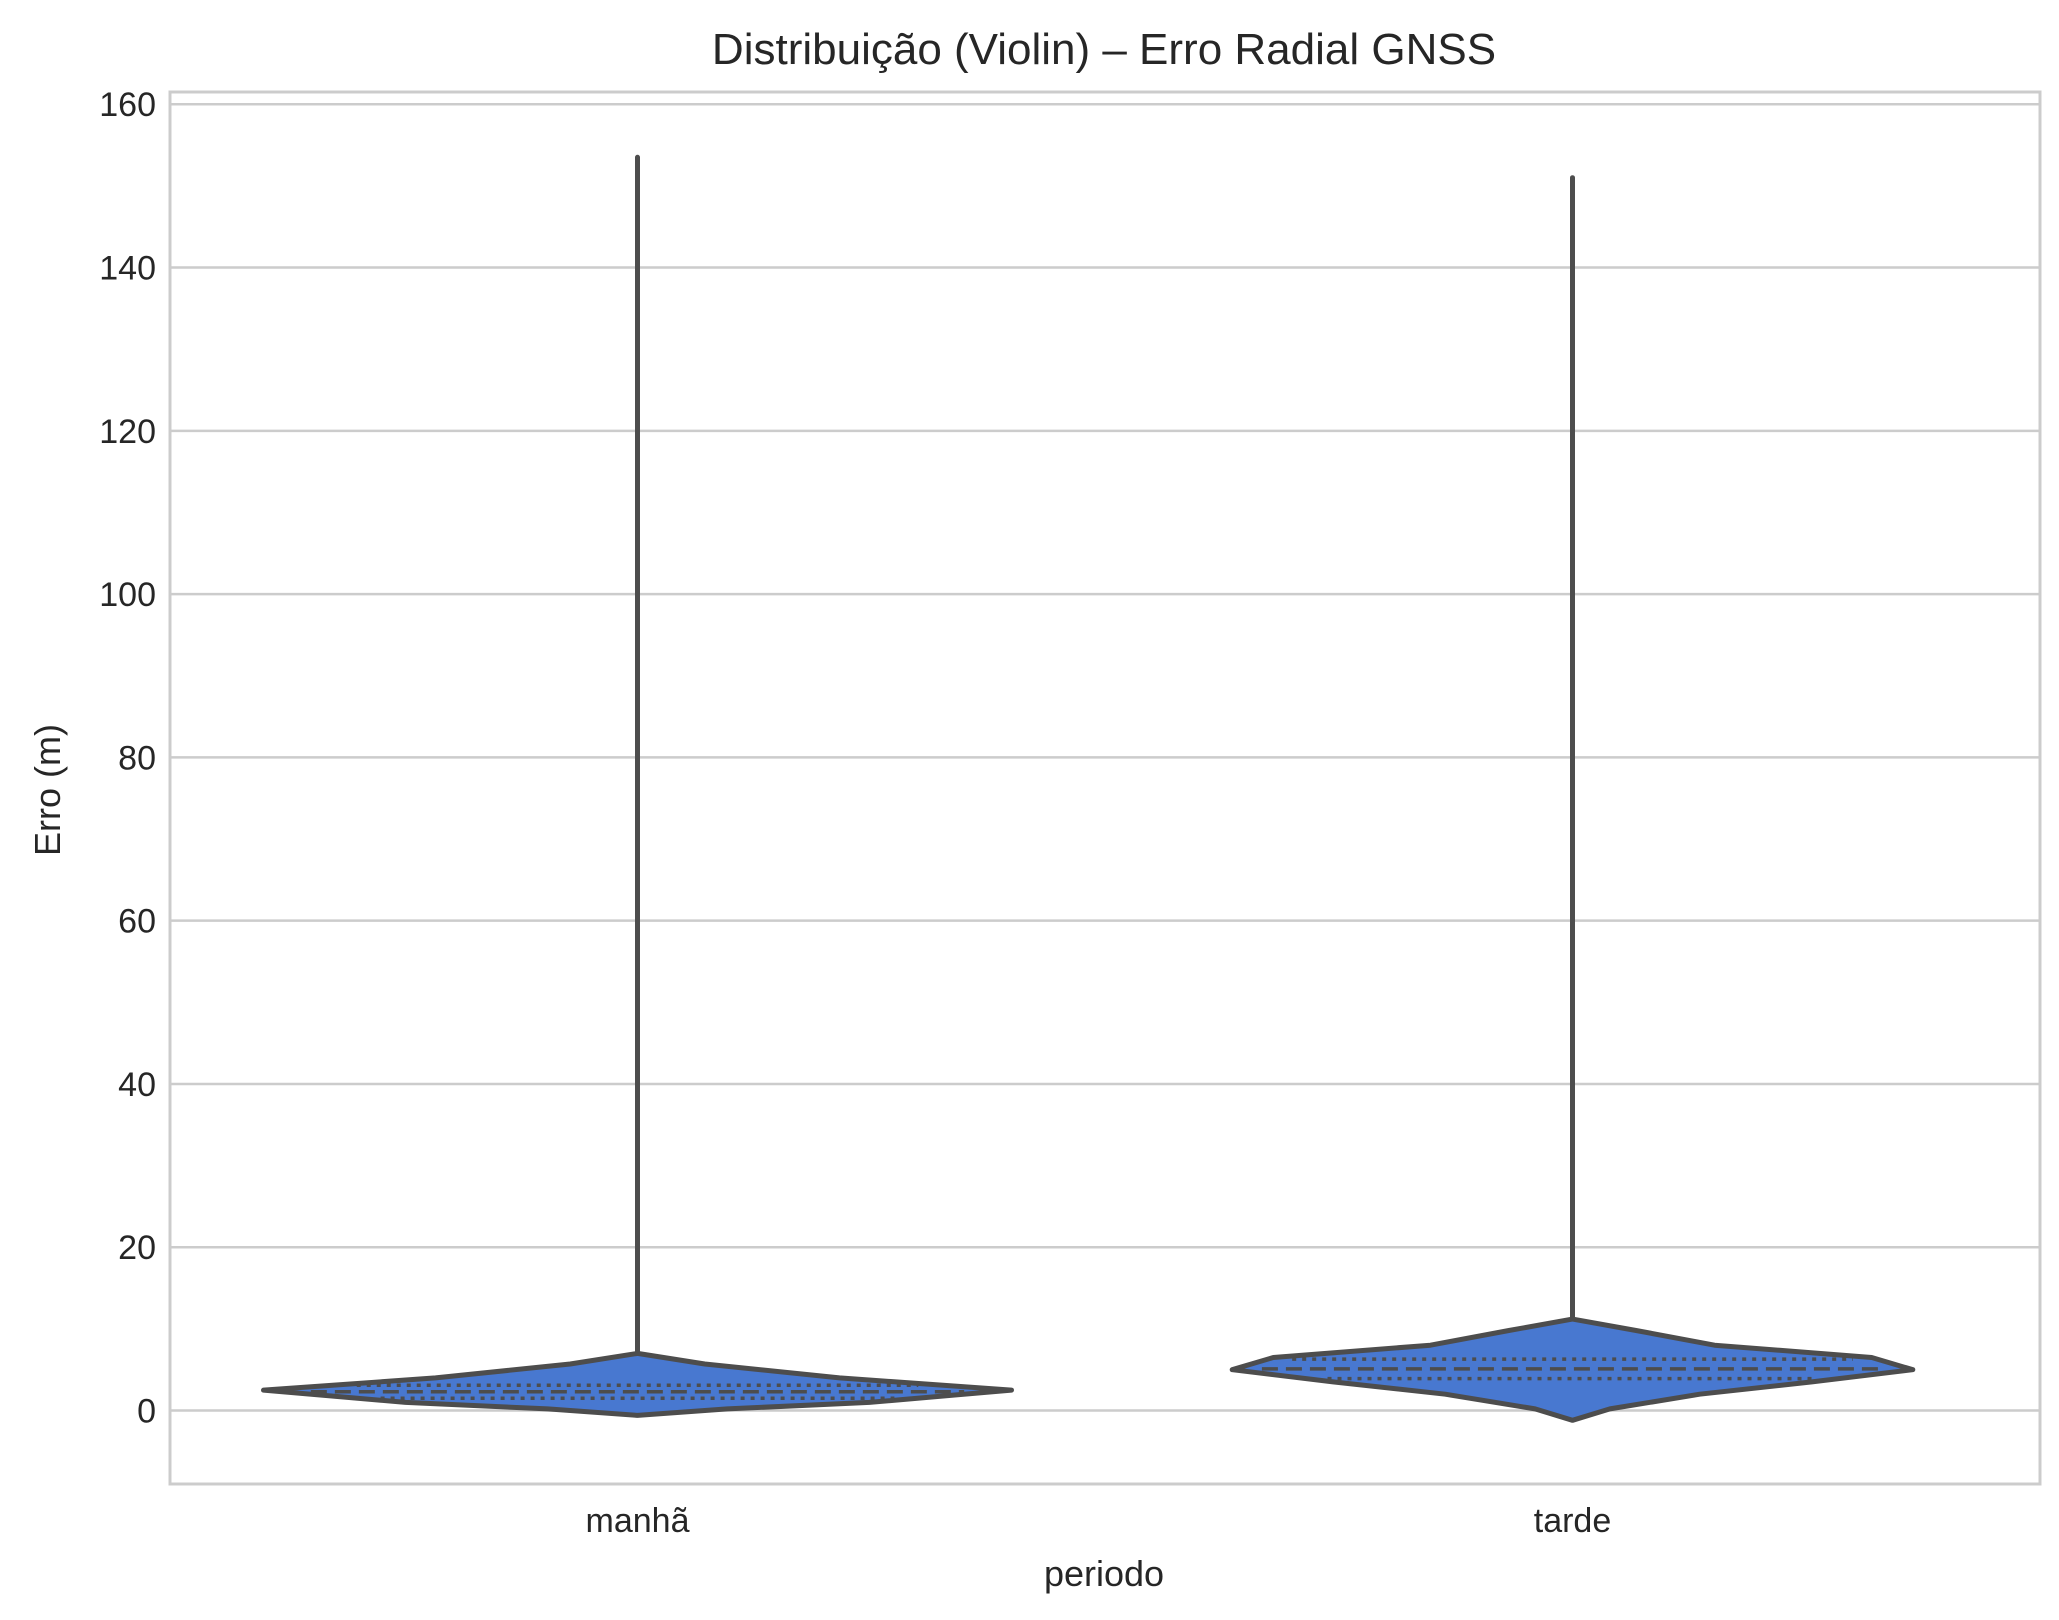 Image resolution: width=2059 pixels, height=1620 pixels. Describe the element at coordinates (127, 105) in the screenshot. I see `y-tick-label: 160` at that location.